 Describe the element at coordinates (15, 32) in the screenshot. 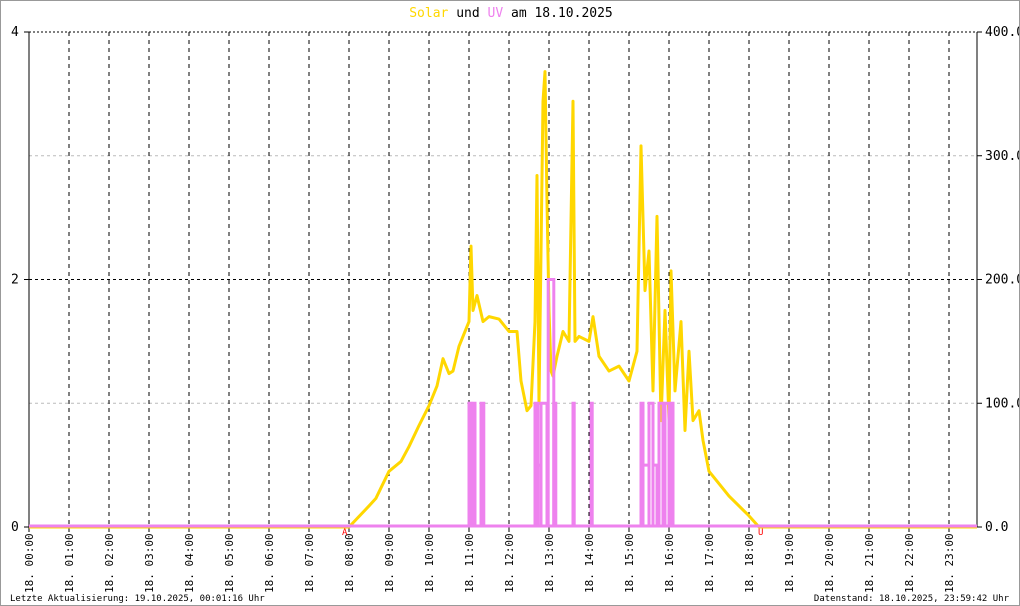

I see `left-tick-label: 4` at that location.